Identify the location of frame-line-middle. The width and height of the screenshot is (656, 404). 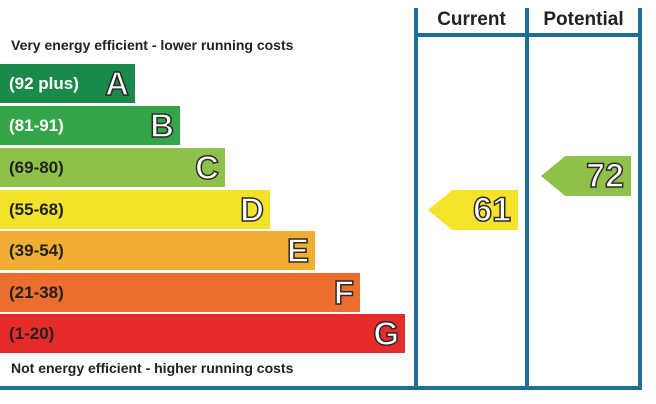
(527, 199).